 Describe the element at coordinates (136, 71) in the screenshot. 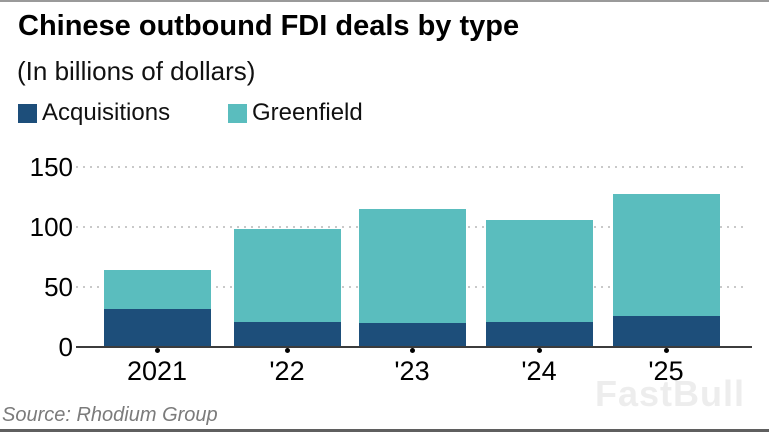

I see `chart-subtitle: (In billions of dollars)` at that location.